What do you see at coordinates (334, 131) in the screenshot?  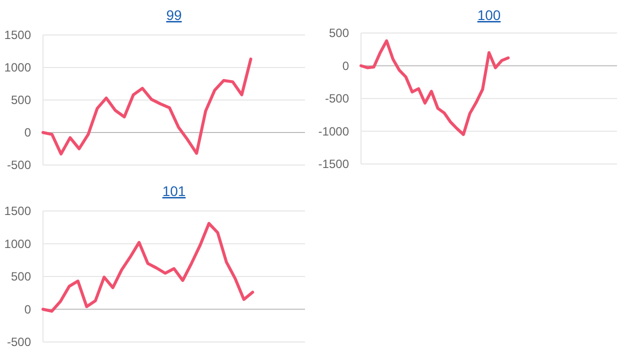 I see `y-tick-label: -1000` at bounding box center [334, 131].